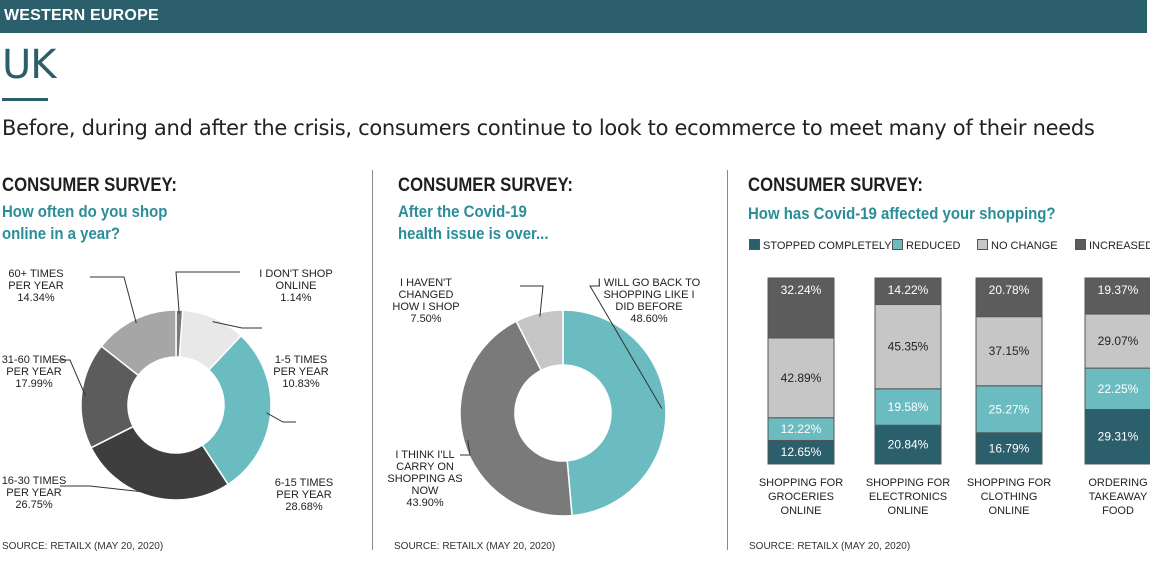 The image size is (1150, 572). I want to click on bar-value-label: 14.22%, so click(908, 290).